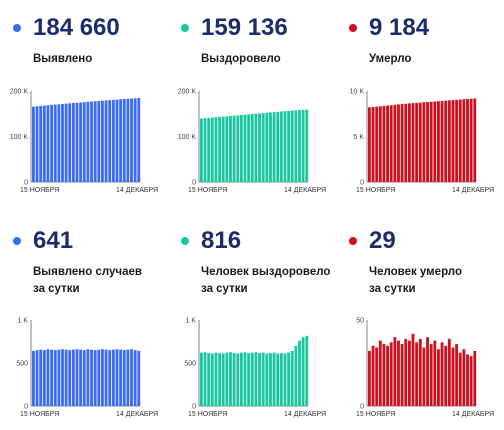  Describe the element at coordinates (185, 241) in the screenshot. I see `teal-dot-icon` at that location.